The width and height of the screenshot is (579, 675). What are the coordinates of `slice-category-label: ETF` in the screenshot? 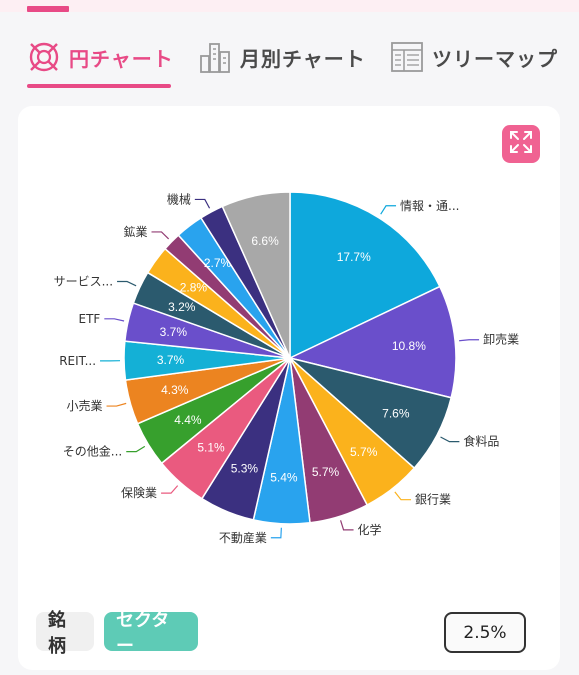 It's located at (89, 319).